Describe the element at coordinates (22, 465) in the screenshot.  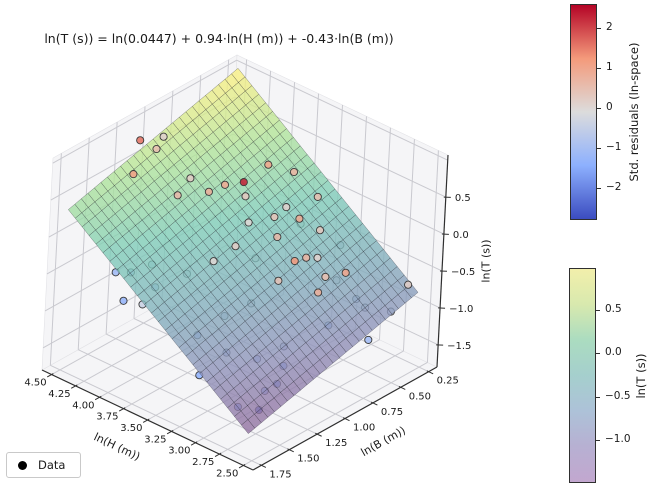
I see `data-point-marker-icon` at that location.